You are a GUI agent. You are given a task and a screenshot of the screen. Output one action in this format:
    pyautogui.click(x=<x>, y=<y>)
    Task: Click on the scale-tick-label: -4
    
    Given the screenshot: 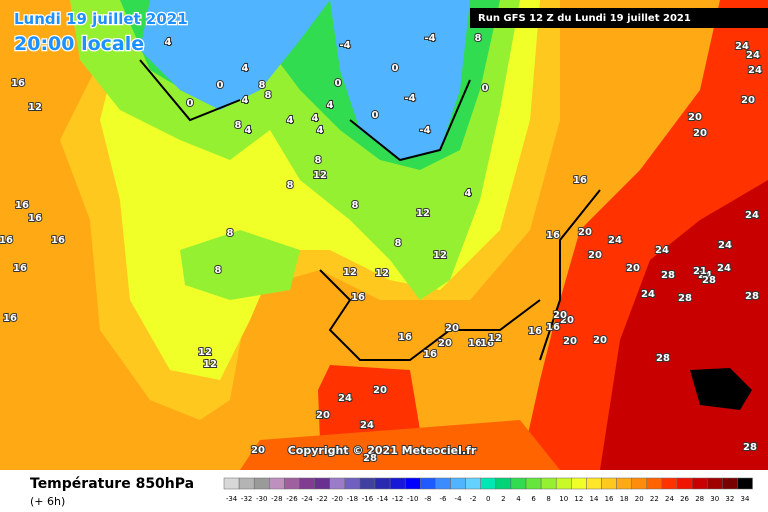 What is the action you would take?
    pyautogui.click(x=459, y=499)
    